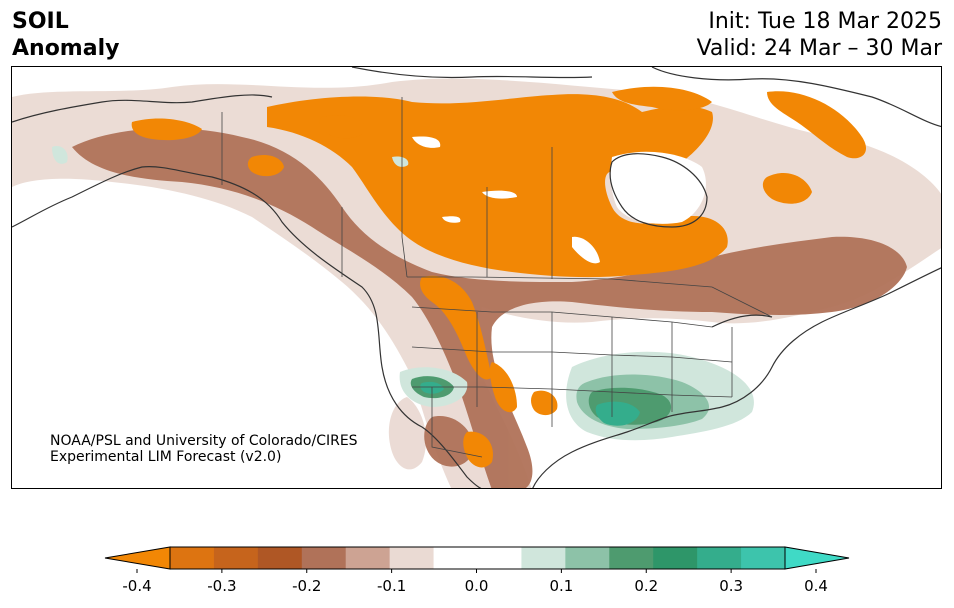 This screenshot has width=954, height=608. Describe the element at coordinates (66, 48) in the screenshot. I see `title-line-2: Anomaly` at that location.